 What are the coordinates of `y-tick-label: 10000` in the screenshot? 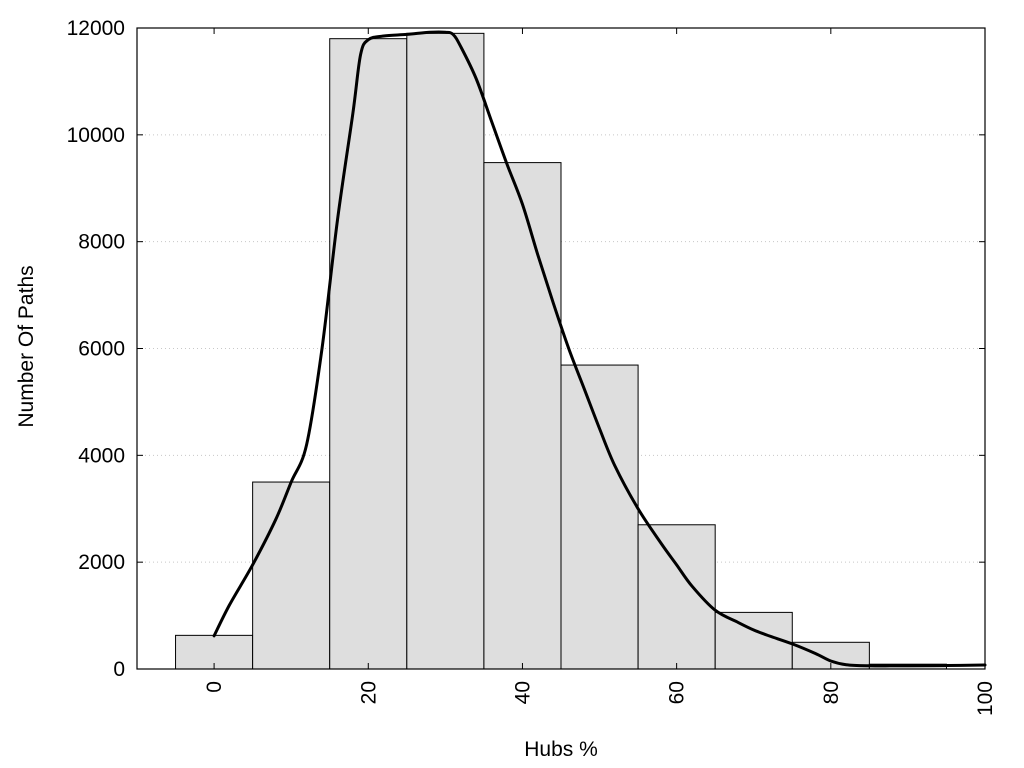 It's located at (96, 135).